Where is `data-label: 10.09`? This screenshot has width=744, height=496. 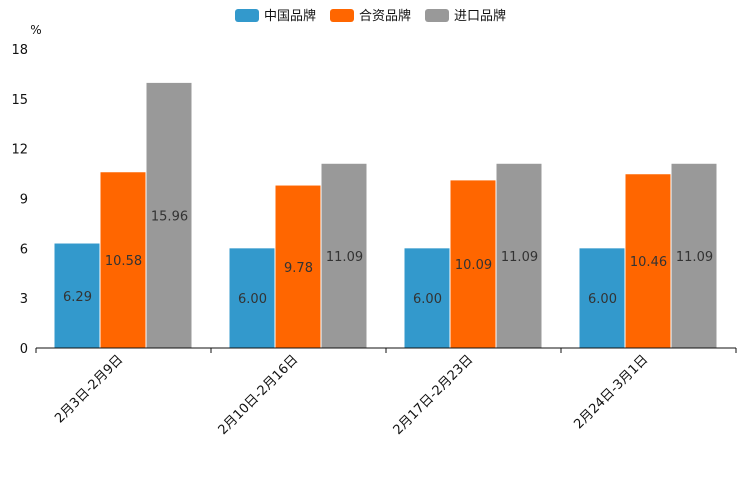 data-label: 10.09 is located at coordinates (473, 265).